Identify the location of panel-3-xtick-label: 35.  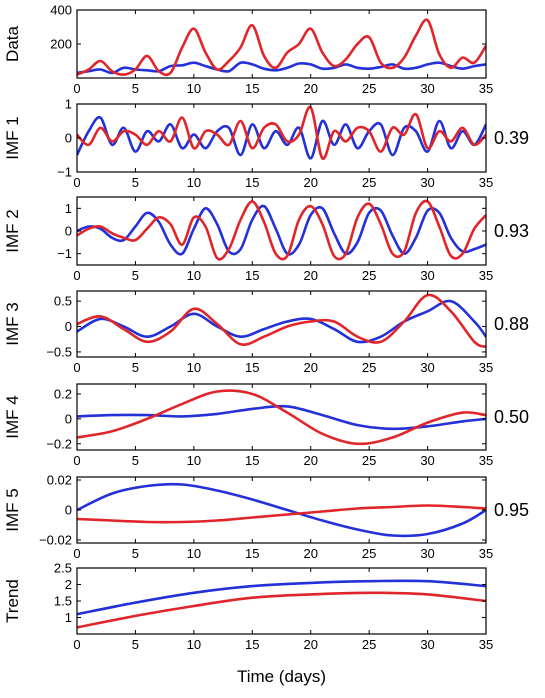
(486, 367).